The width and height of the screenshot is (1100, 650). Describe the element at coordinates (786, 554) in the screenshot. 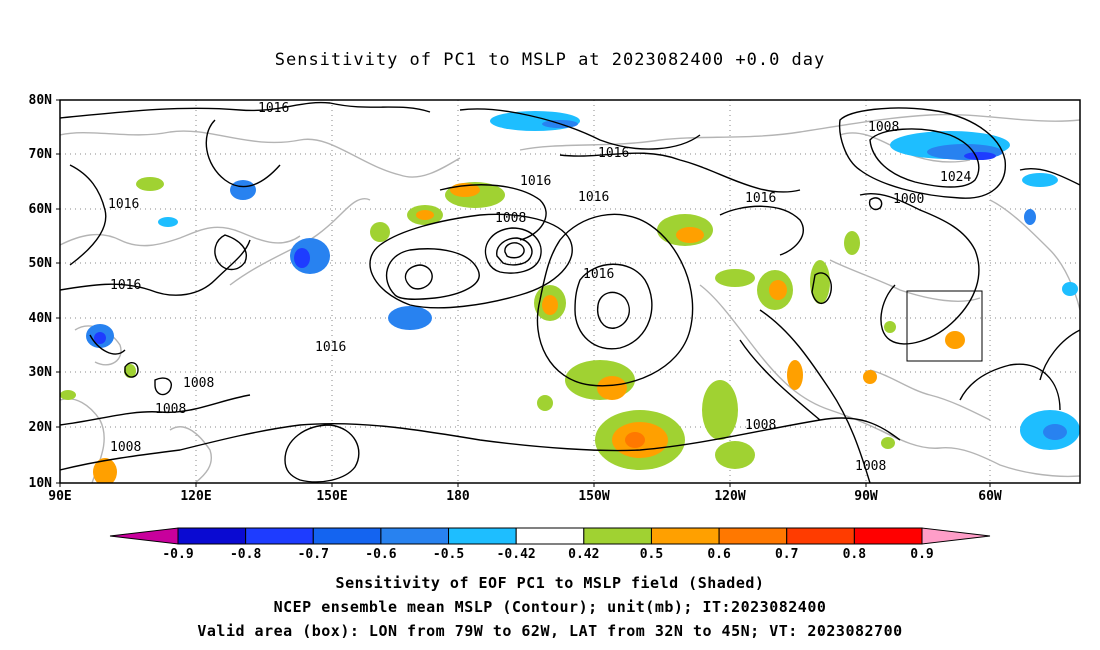

I see `colorbar-label: 0.7` at that location.